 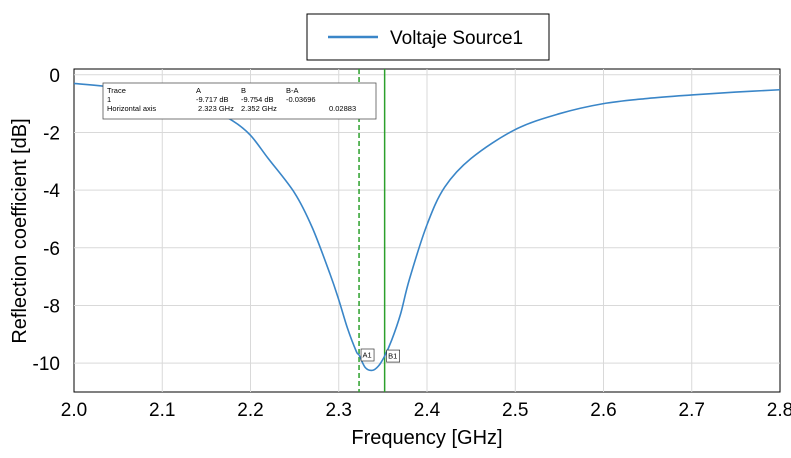 I want to click on x-tick-label: 2.0, so click(x=74, y=410).